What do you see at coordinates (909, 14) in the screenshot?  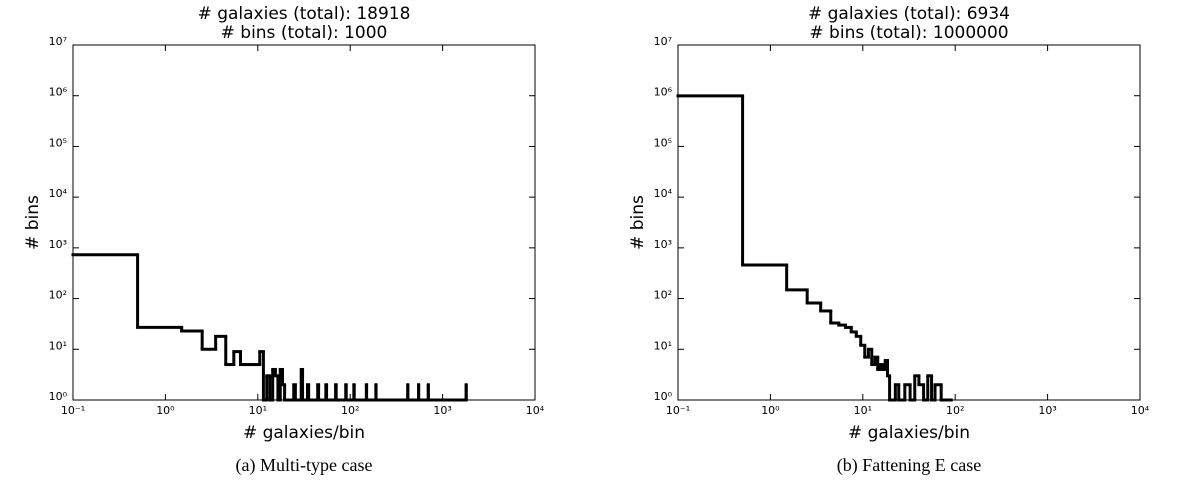 I see `chart-title: # galaxies (total): 6934` at bounding box center [909, 14].